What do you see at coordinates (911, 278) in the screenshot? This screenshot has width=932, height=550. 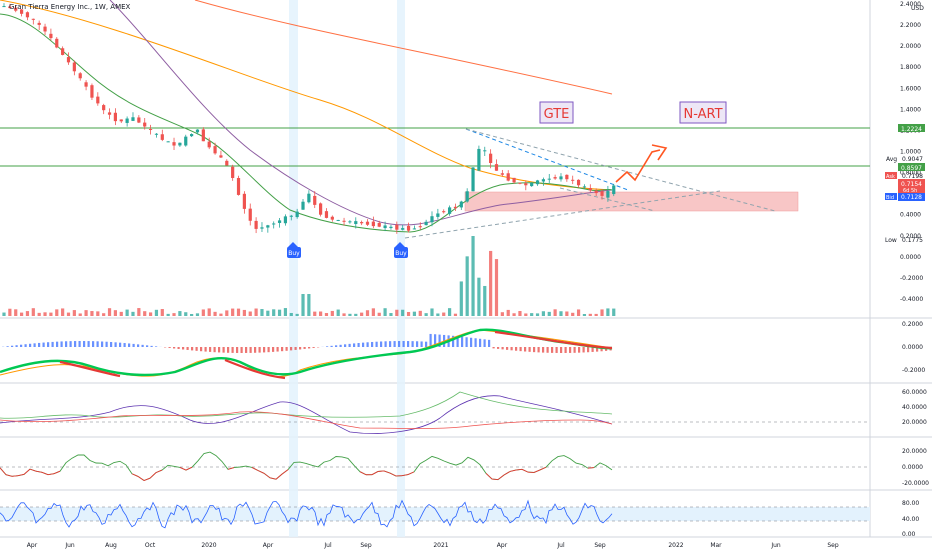 I see `price-tick-13: -0.2000` at bounding box center [911, 278].